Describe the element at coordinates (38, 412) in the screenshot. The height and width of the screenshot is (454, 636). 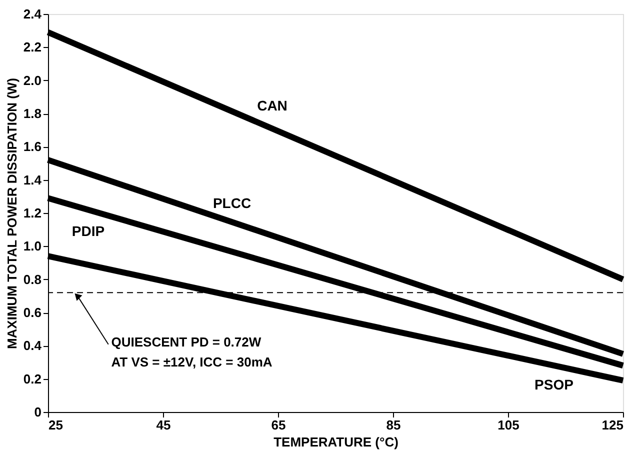
I see `y-tick-label: 0` at that location.